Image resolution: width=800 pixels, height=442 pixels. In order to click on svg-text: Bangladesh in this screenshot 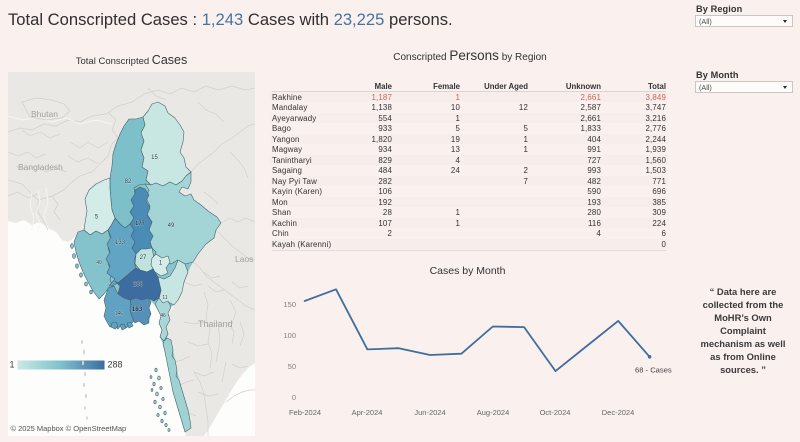, I will do `click(40, 167)`.